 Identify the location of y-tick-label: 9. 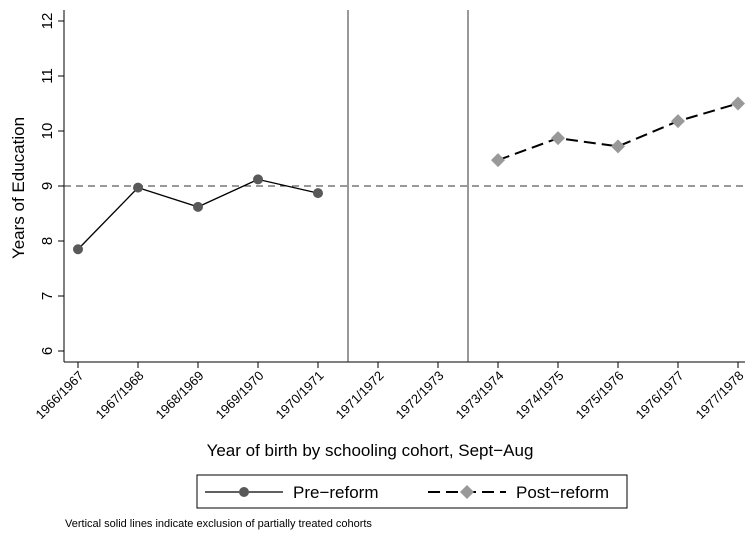
(47, 186).